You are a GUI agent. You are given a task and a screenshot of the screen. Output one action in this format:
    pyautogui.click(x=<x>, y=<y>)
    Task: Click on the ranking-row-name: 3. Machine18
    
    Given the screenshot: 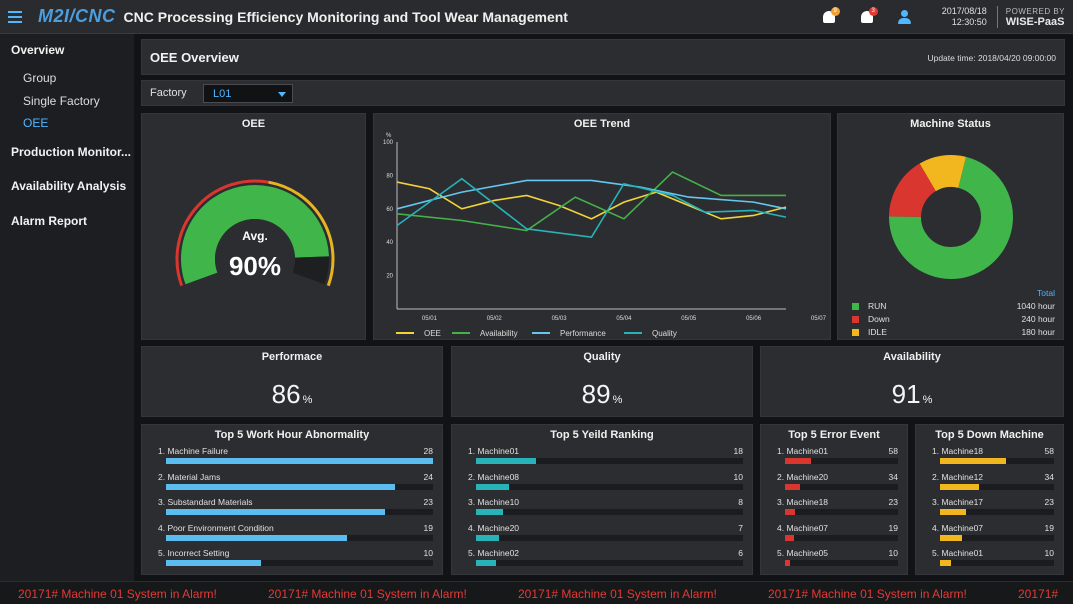 What is the action you would take?
    pyautogui.click(x=803, y=502)
    